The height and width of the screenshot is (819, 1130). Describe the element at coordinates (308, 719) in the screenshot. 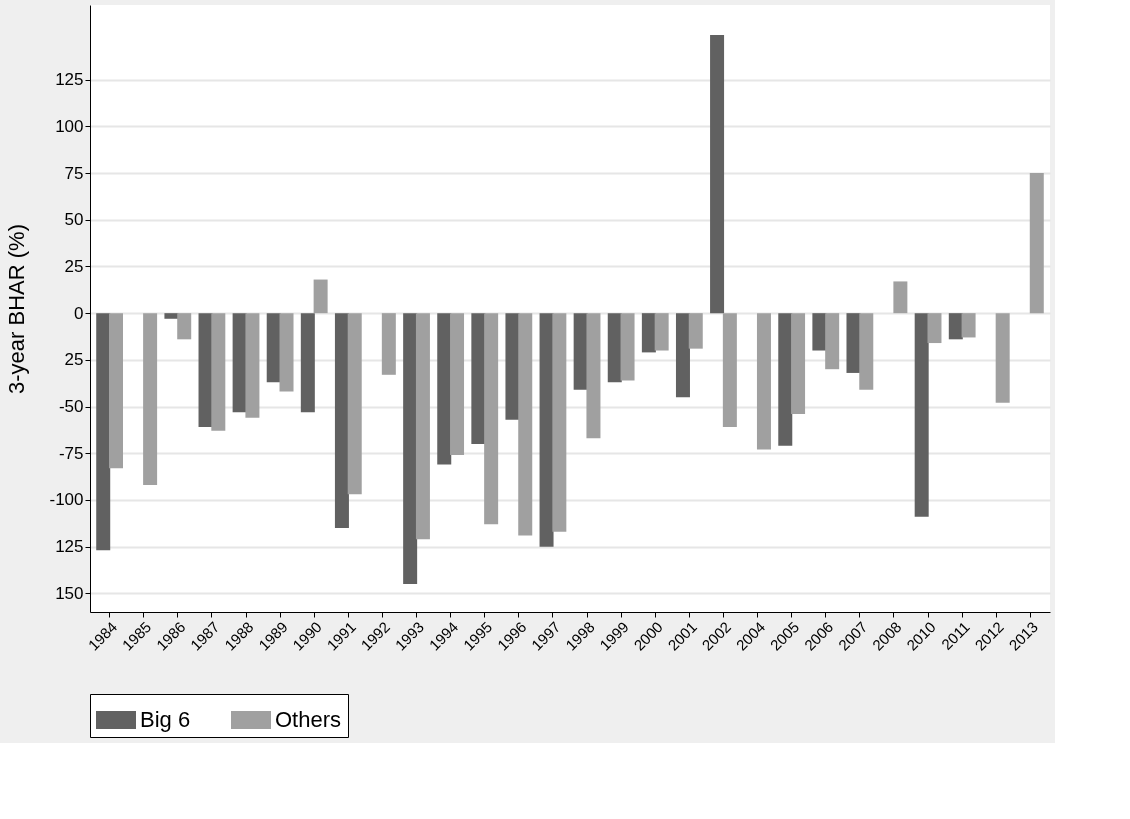

I see `legend-label: Others` at that location.